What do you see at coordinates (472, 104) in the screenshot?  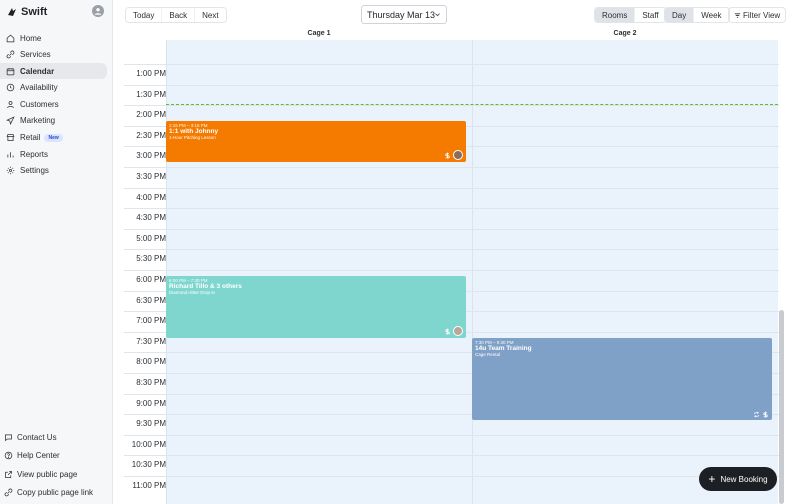 I see `current-time-indicator` at bounding box center [472, 104].